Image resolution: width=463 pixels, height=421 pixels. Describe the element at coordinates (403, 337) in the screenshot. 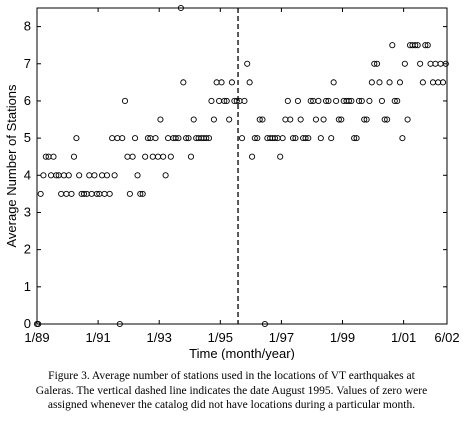

I see `x-tick-label: 1/01` at that location.